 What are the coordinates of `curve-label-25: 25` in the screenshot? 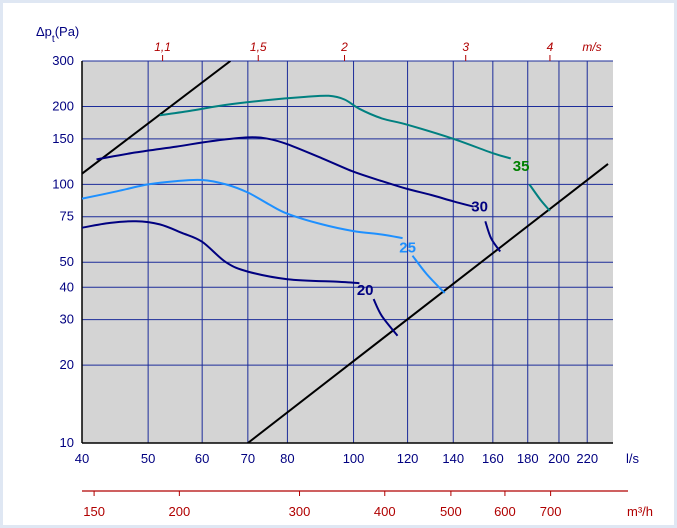 It's located at (407, 248).